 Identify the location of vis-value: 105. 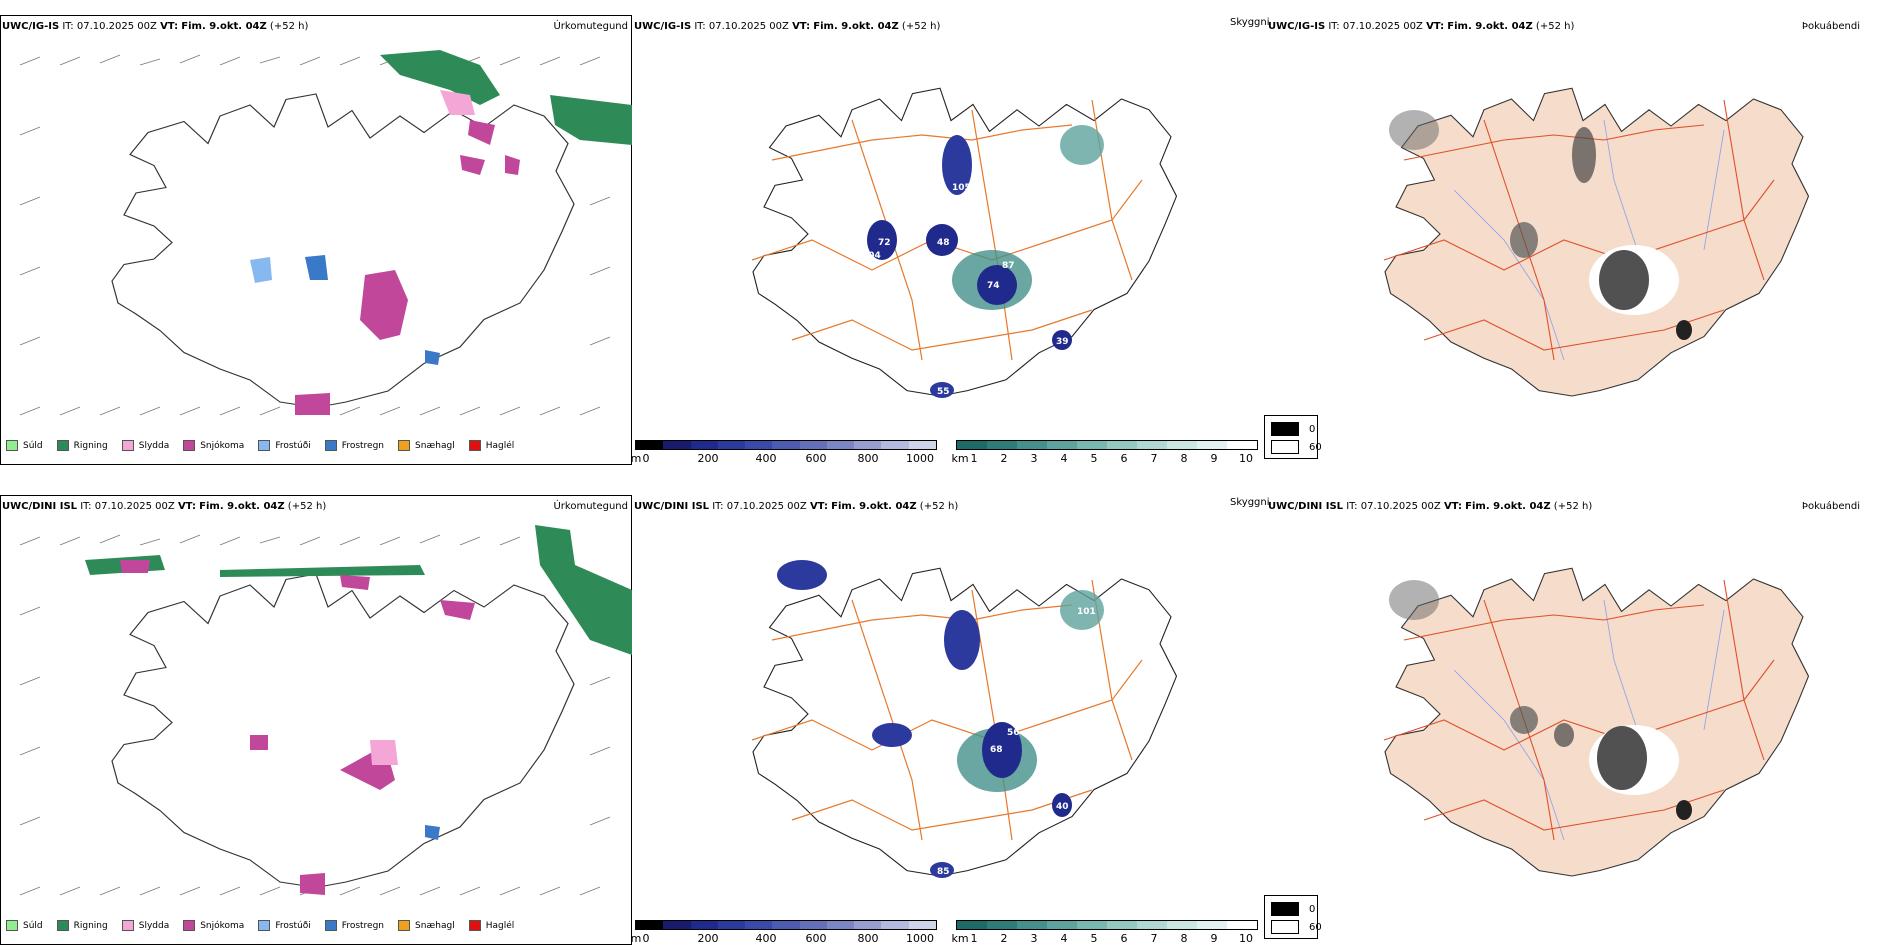
(961, 188).